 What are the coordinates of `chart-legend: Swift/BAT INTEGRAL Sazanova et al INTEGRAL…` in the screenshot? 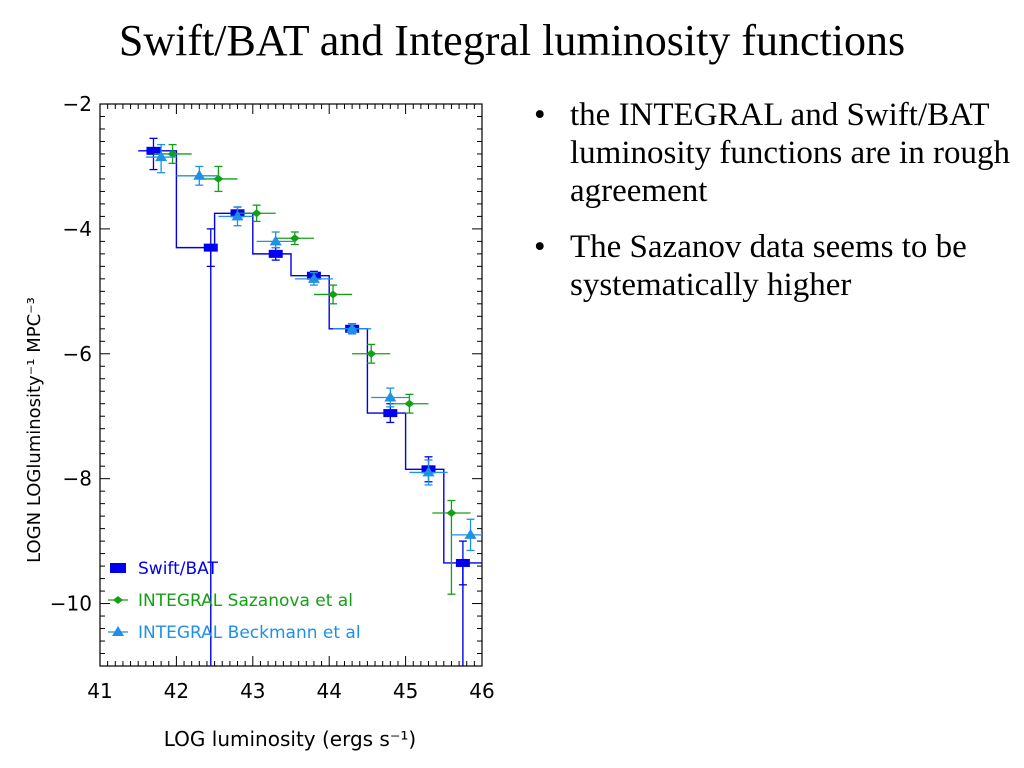 It's located at (234, 601).